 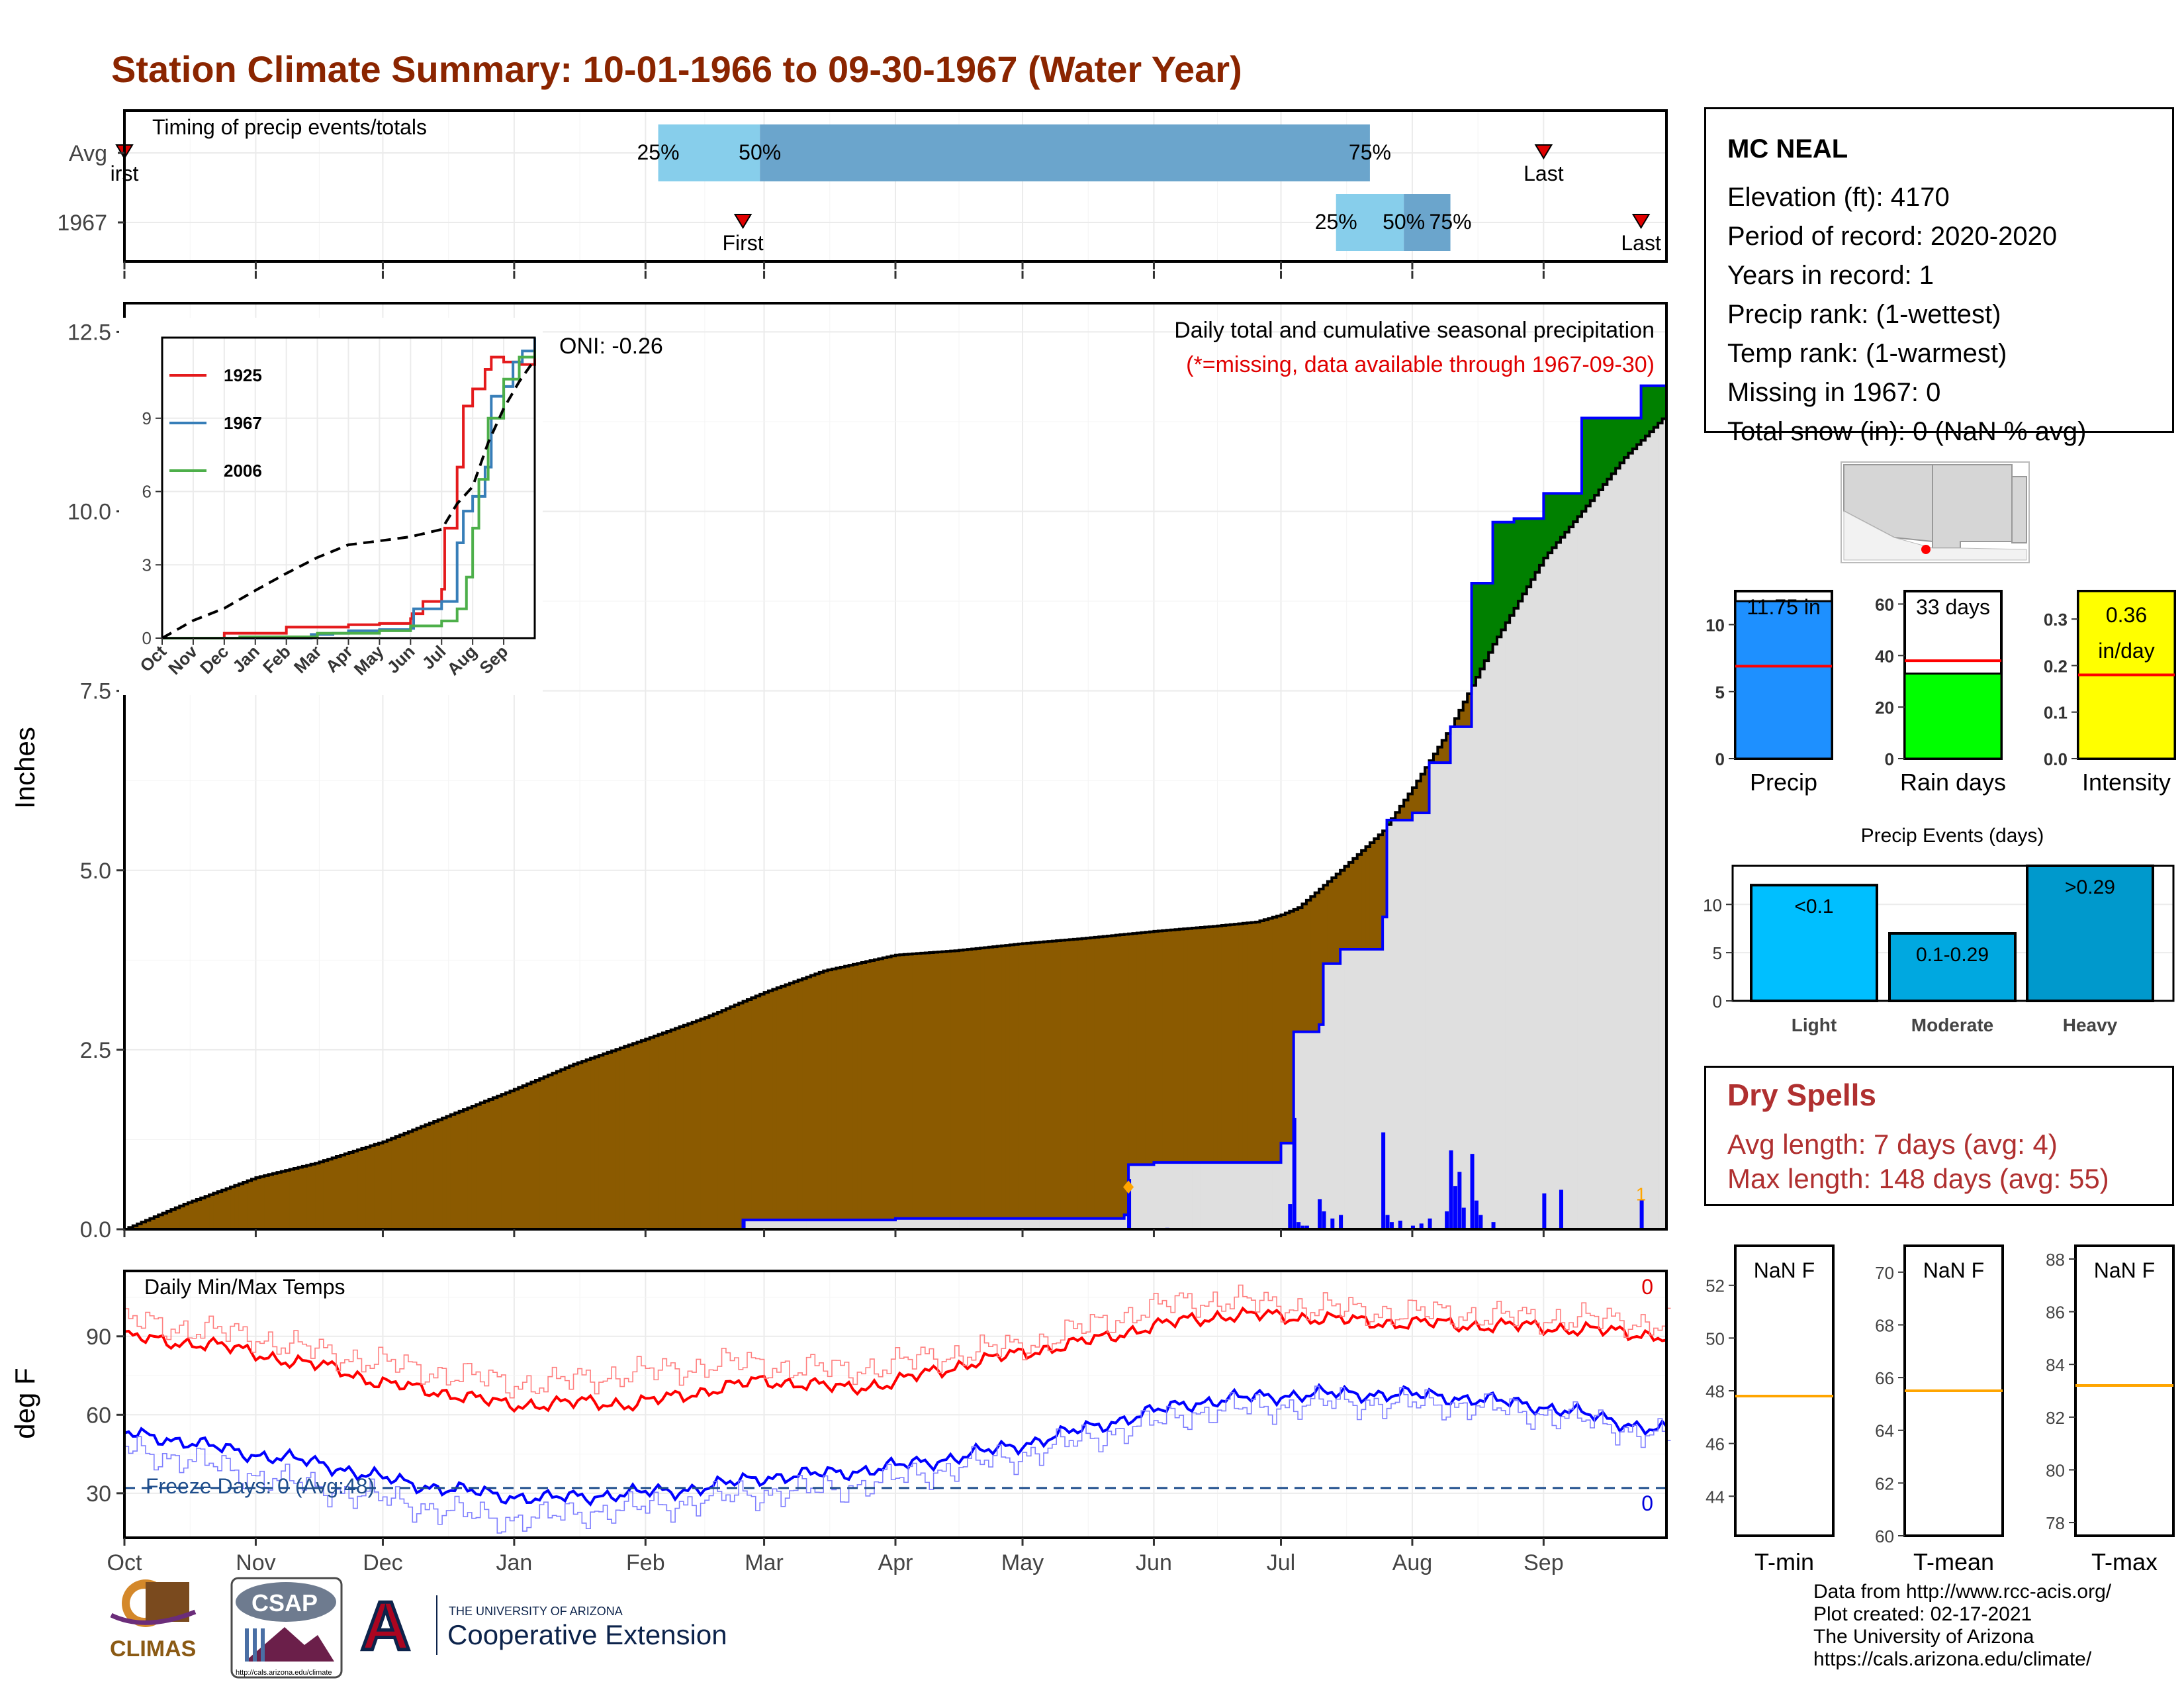 What do you see at coordinates (1864, 314) in the screenshot?
I see `station-precip-rank: Precip rank: (1-wettest)` at bounding box center [1864, 314].